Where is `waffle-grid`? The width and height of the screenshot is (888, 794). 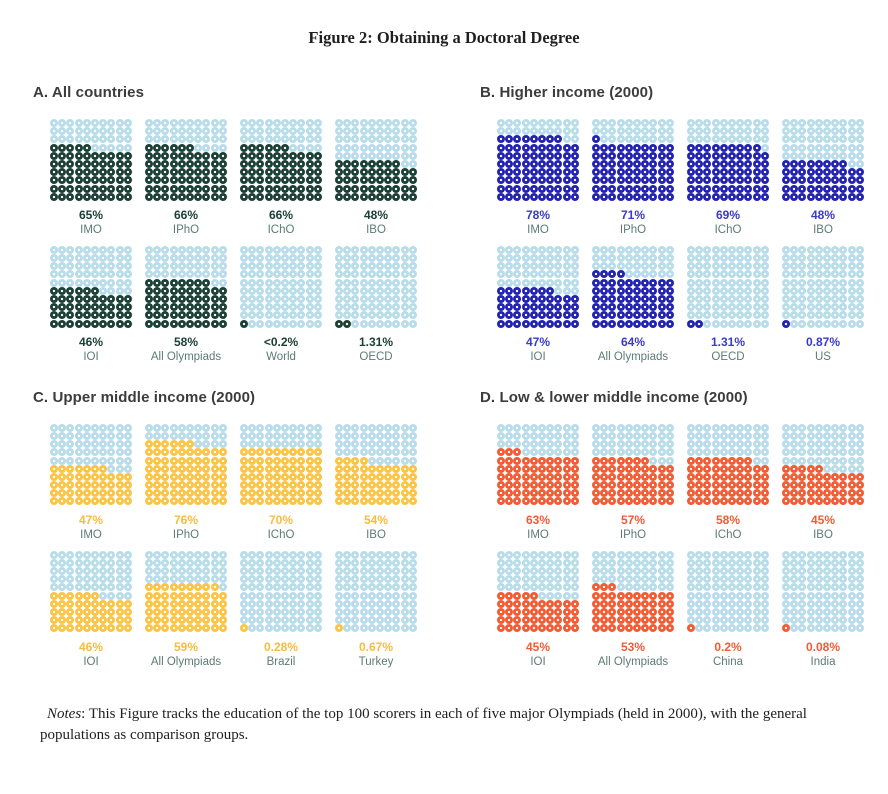
waffle-grid is located at coordinates (728, 160).